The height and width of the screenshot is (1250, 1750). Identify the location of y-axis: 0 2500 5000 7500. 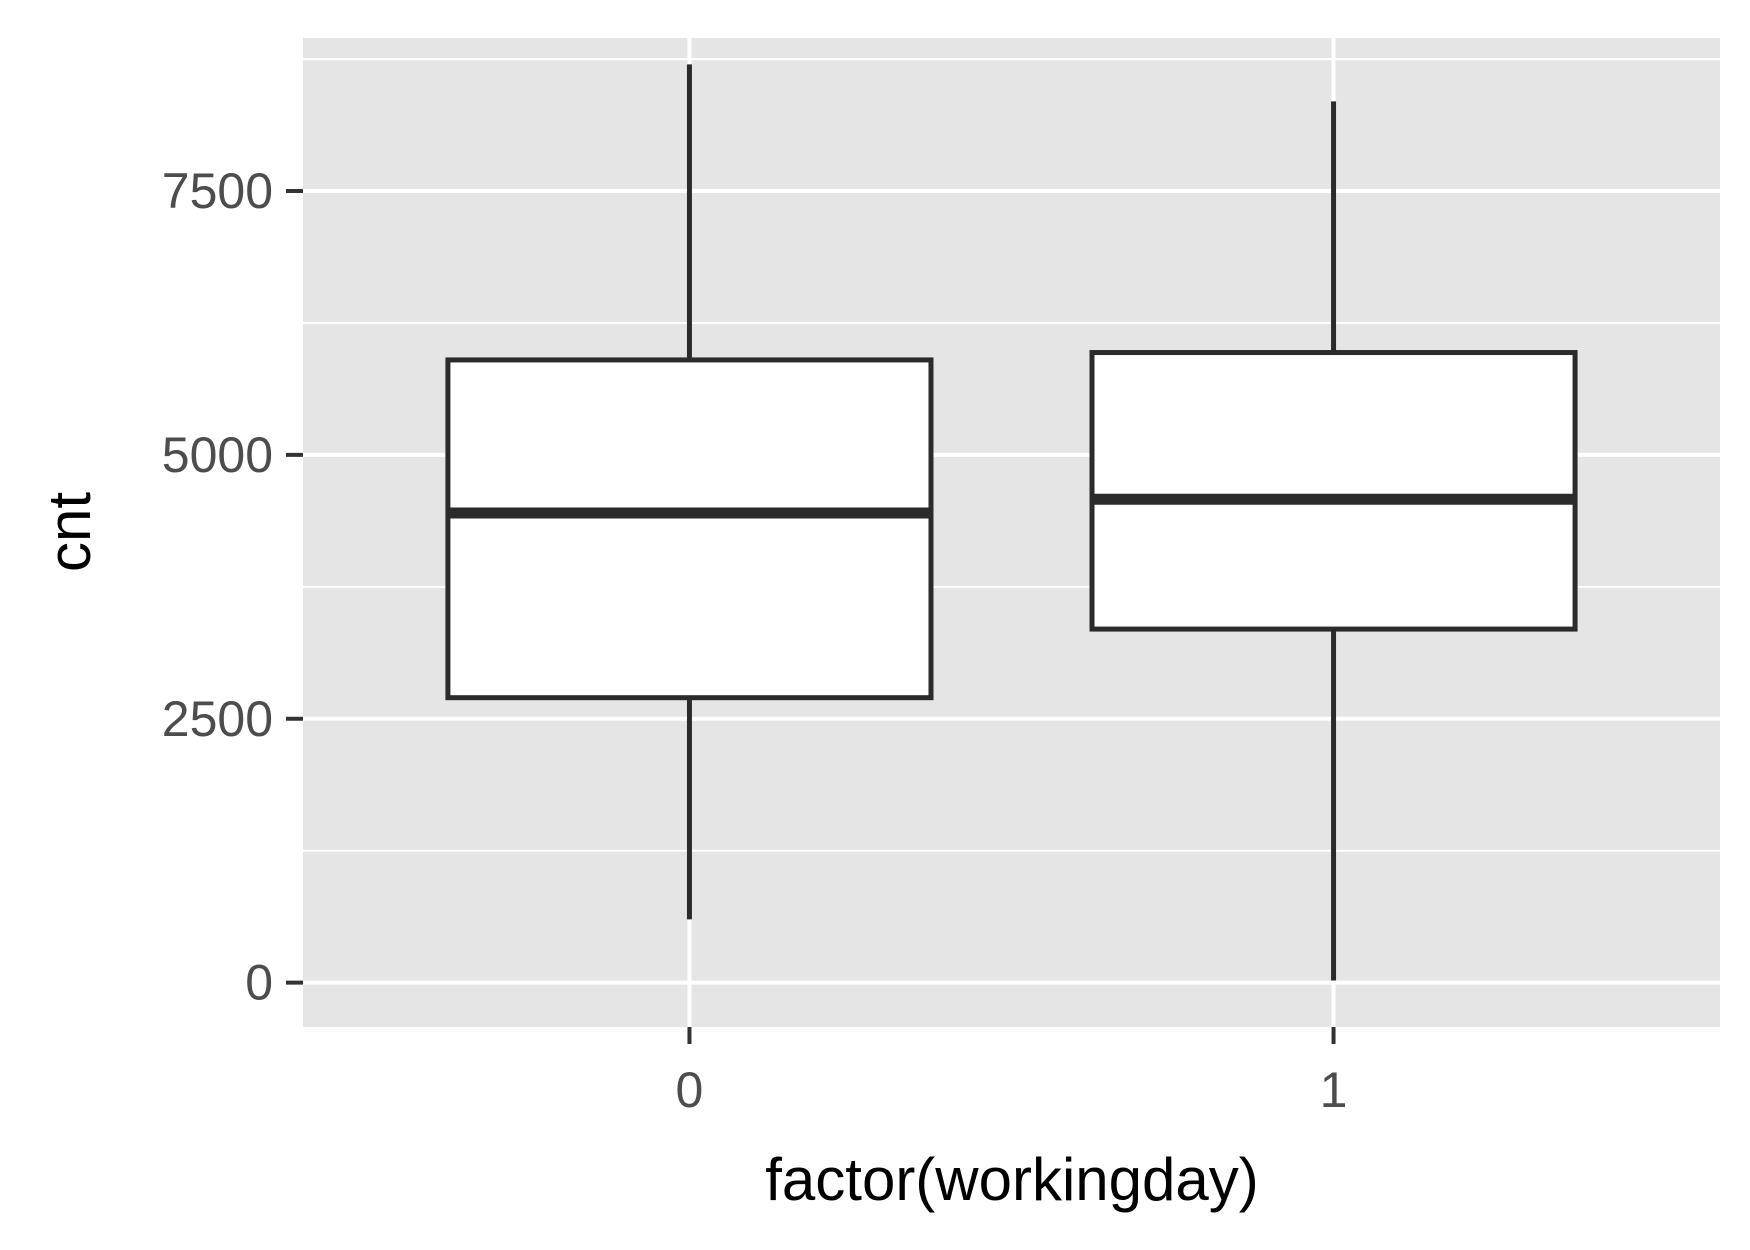
(232, 587).